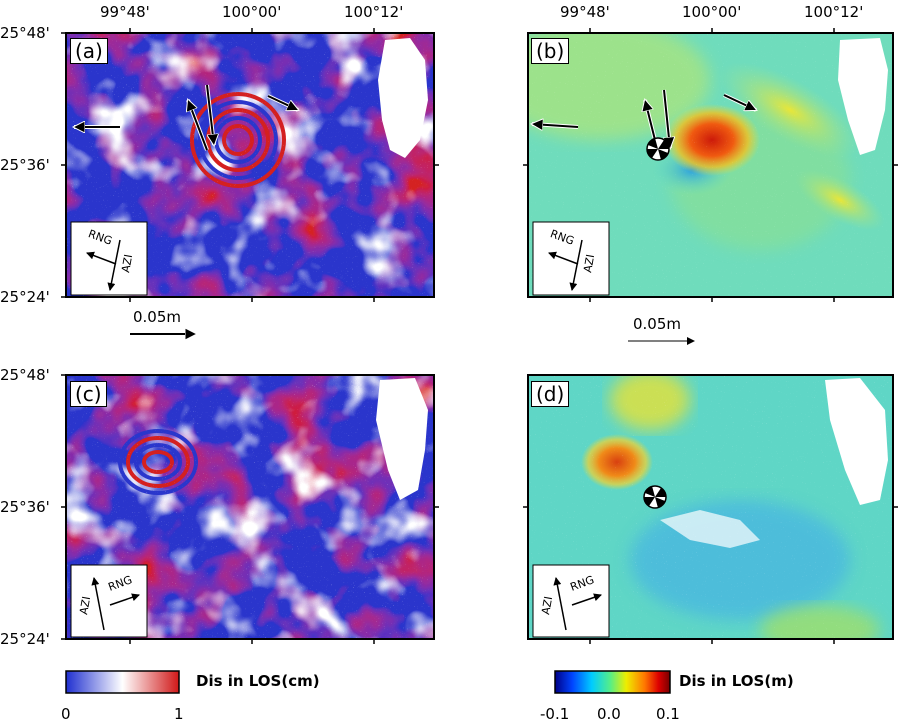  Describe the element at coordinates (186, 117) in the screenshot. I see `gps-arrows-a` at that location.